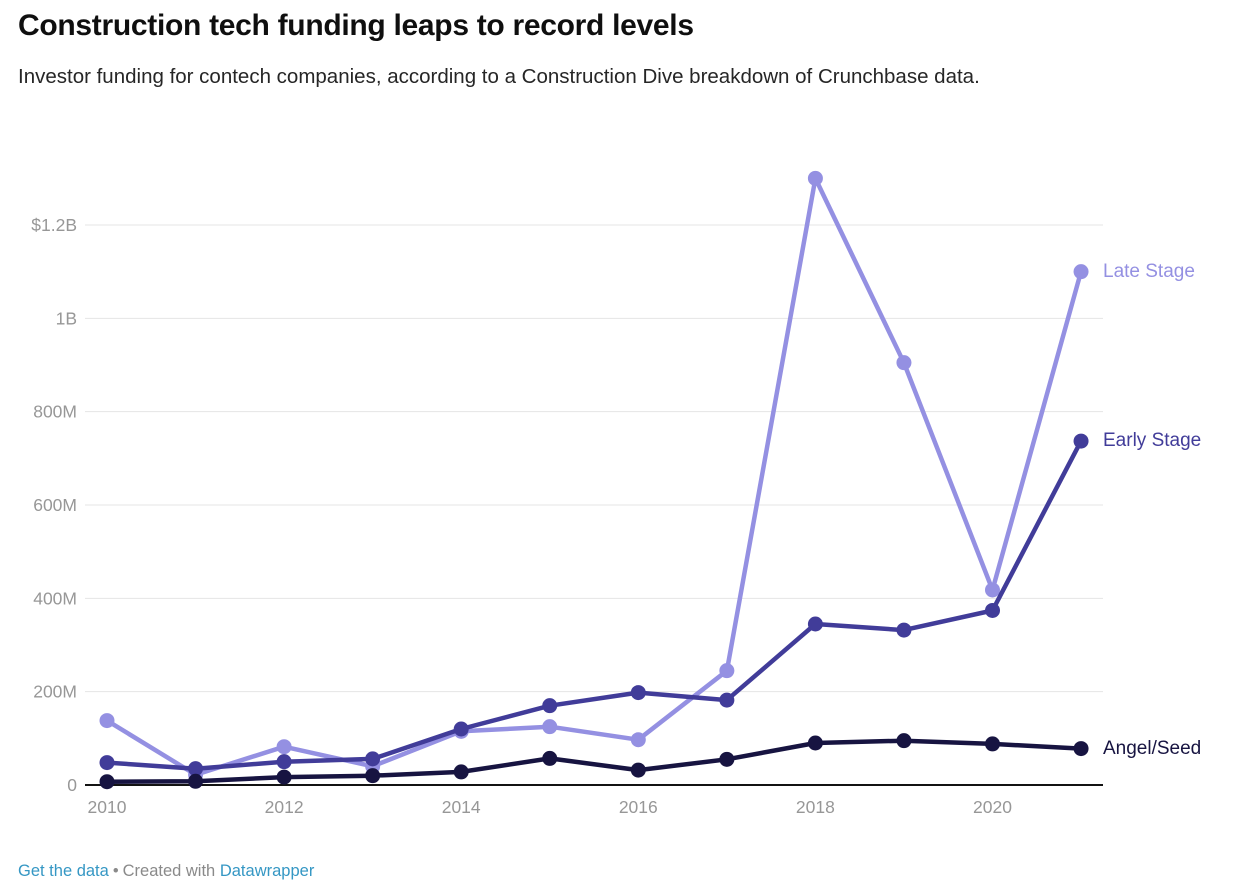 This screenshot has width=1246, height=892. What do you see at coordinates (107, 763) in the screenshot?
I see `data-point-early-stage-2010` at bounding box center [107, 763].